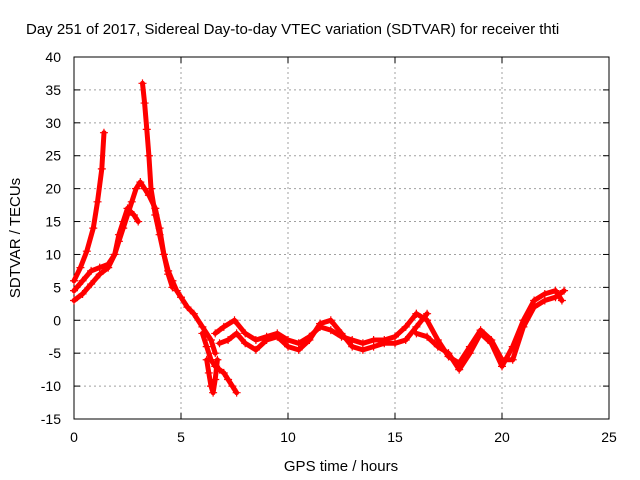 The image size is (640, 480). I want to click on x-tick-label: 25, so click(609, 437).